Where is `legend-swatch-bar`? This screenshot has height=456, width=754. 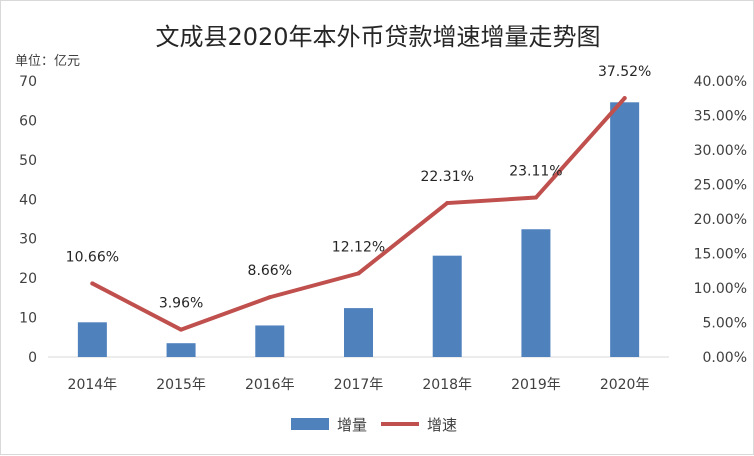 legend-swatch-bar is located at coordinates (310, 424).